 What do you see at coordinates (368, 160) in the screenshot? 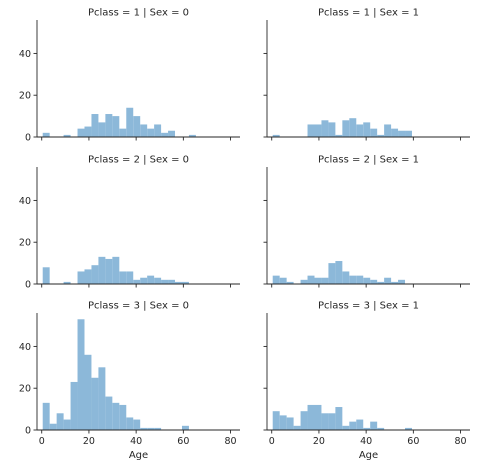
I see `facet-title: Pclass = 2 | Sex = 1` at bounding box center [368, 160].